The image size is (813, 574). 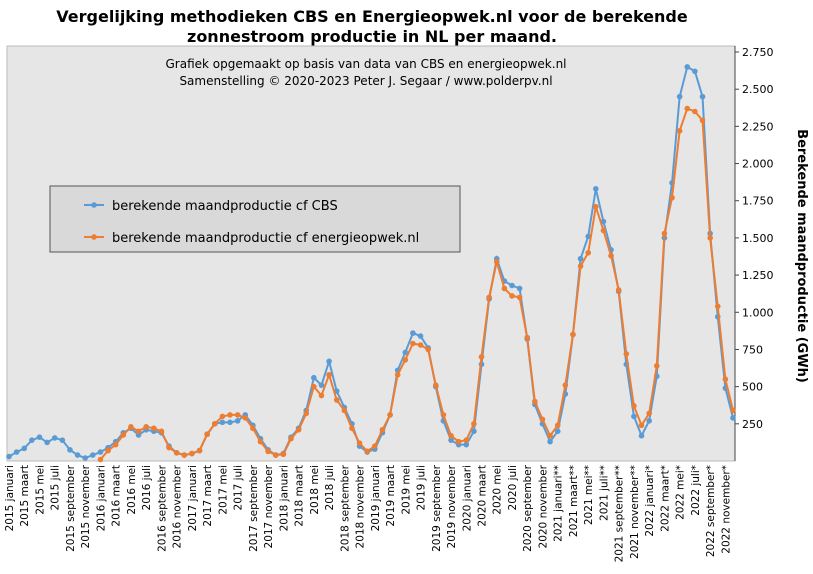 What do you see at coordinates (752, 424) in the screenshot?
I see `y-tick-label: 250` at bounding box center [752, 424].